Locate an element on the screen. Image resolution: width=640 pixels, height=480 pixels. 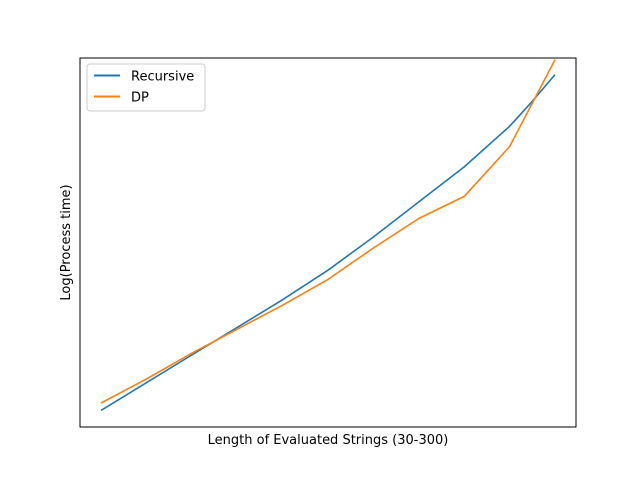
y-axis-label: Log(Process time) is located at coordinates (66, 242).